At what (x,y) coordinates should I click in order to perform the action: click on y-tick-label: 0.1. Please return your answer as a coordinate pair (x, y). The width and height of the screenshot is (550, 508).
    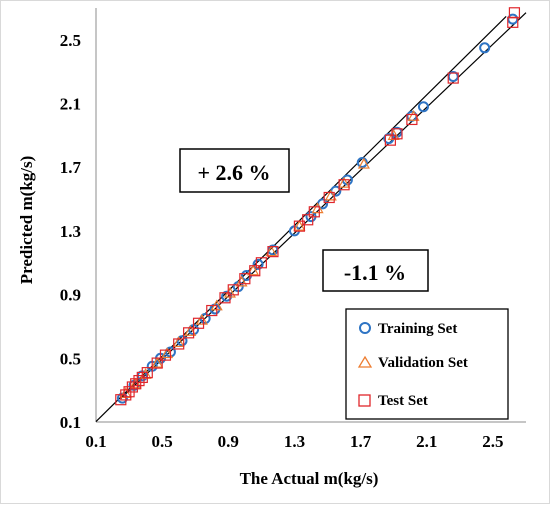
    Looking at the image, I should click on (70, 422).